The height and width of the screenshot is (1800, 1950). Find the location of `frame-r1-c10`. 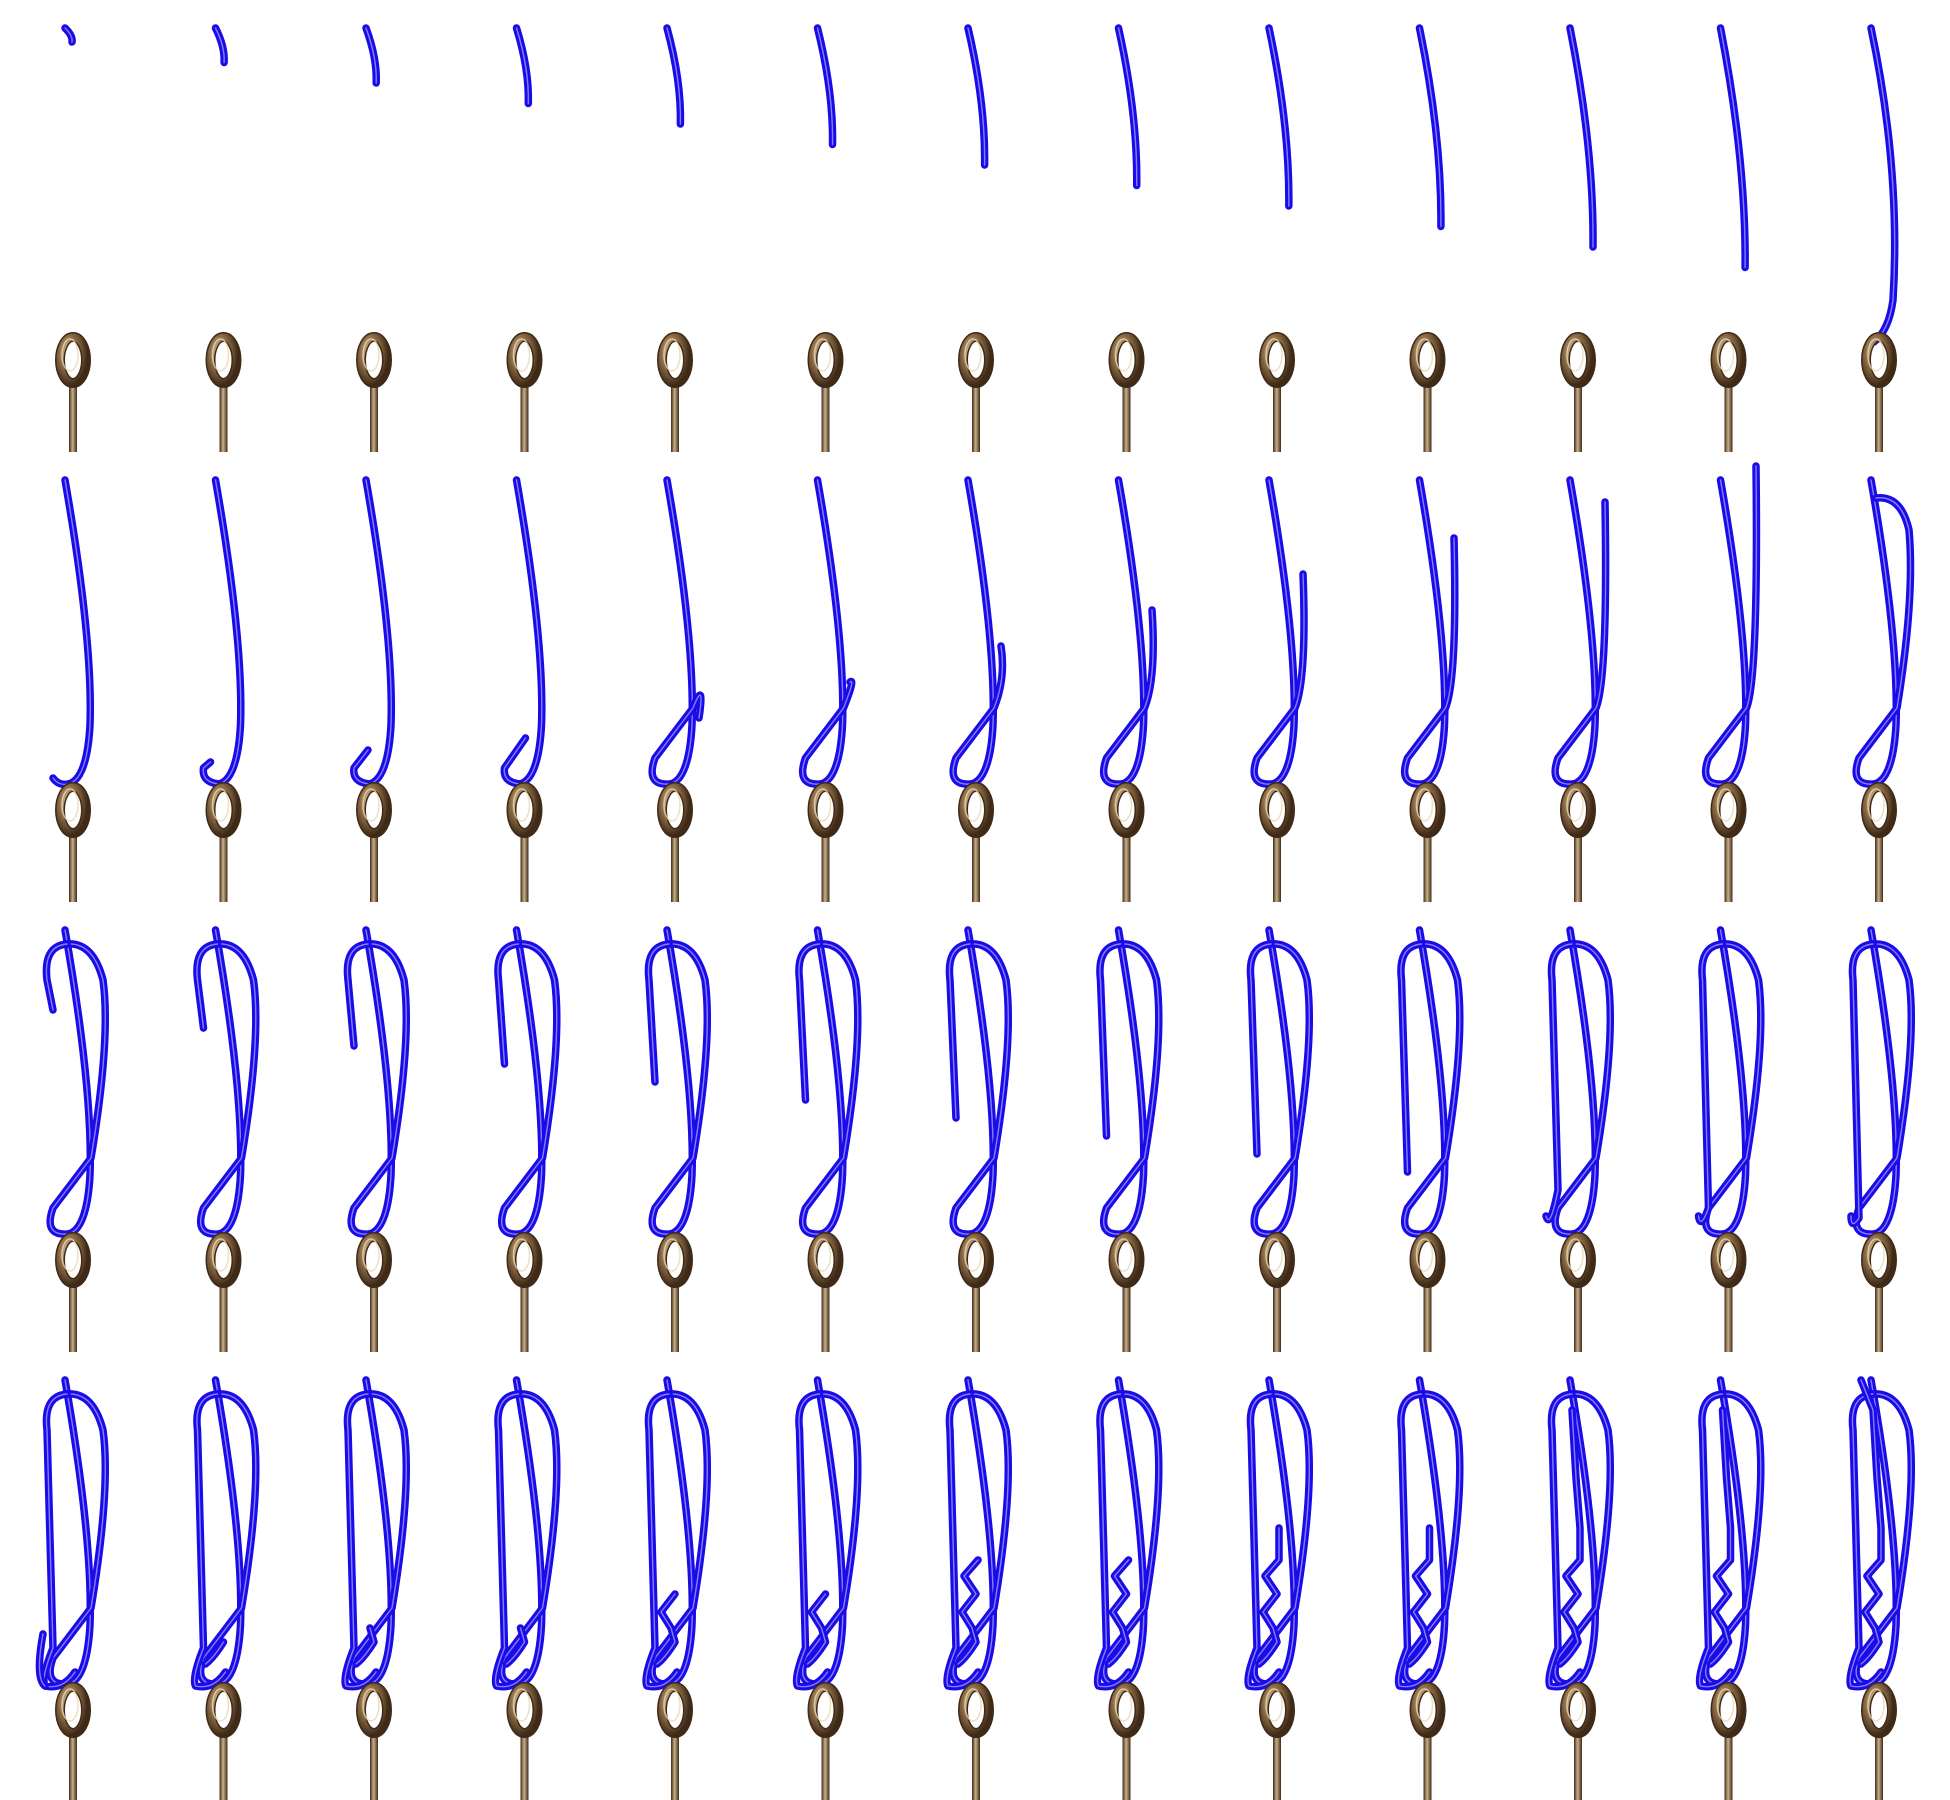

frame-r1-c10 is located at coordinates (1427, 238).